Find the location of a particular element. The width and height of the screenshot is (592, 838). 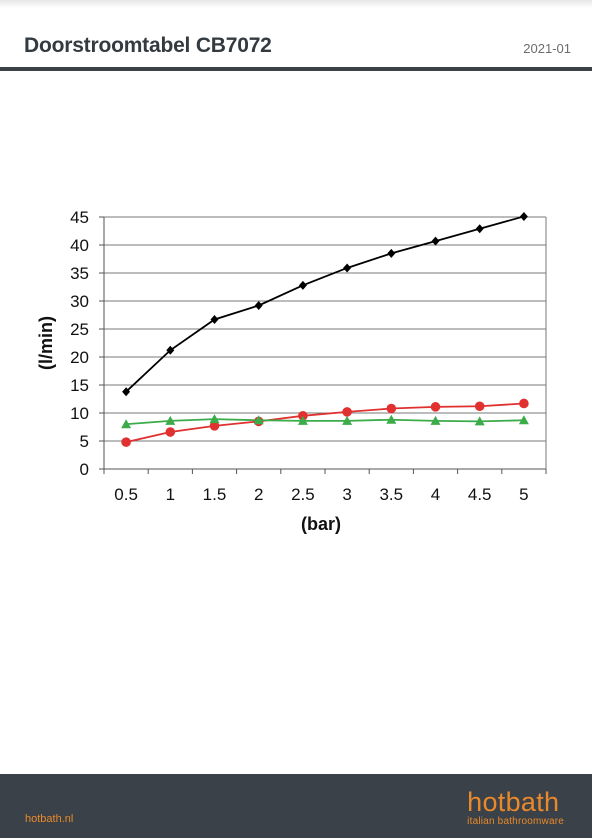

y-tick-label: 15 is located at coordinates (79, 385).